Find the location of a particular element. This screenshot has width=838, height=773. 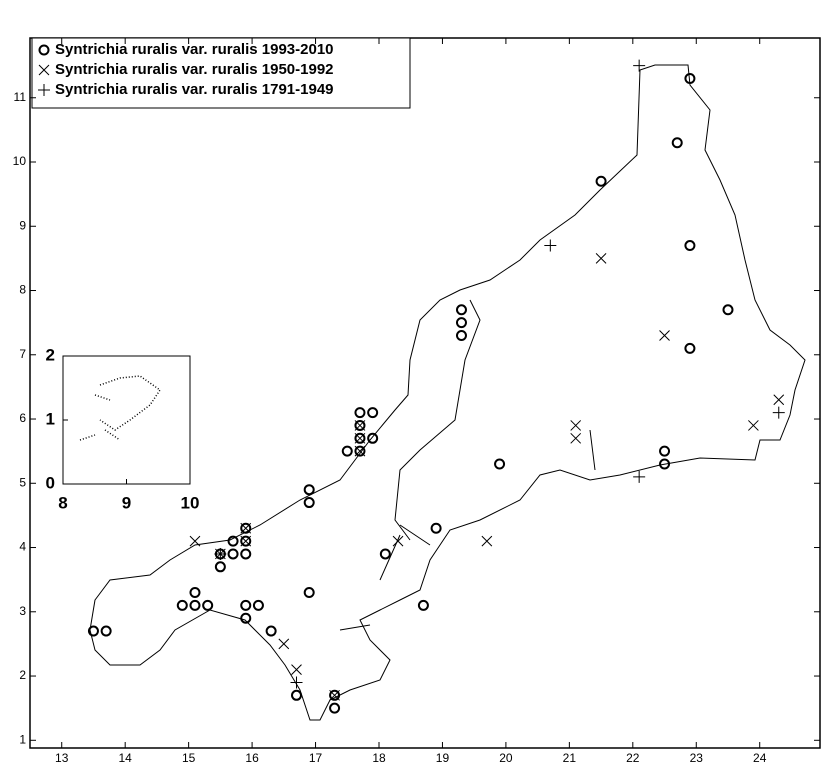

y-tick-label: 3 is located at coordinates (22, 611).